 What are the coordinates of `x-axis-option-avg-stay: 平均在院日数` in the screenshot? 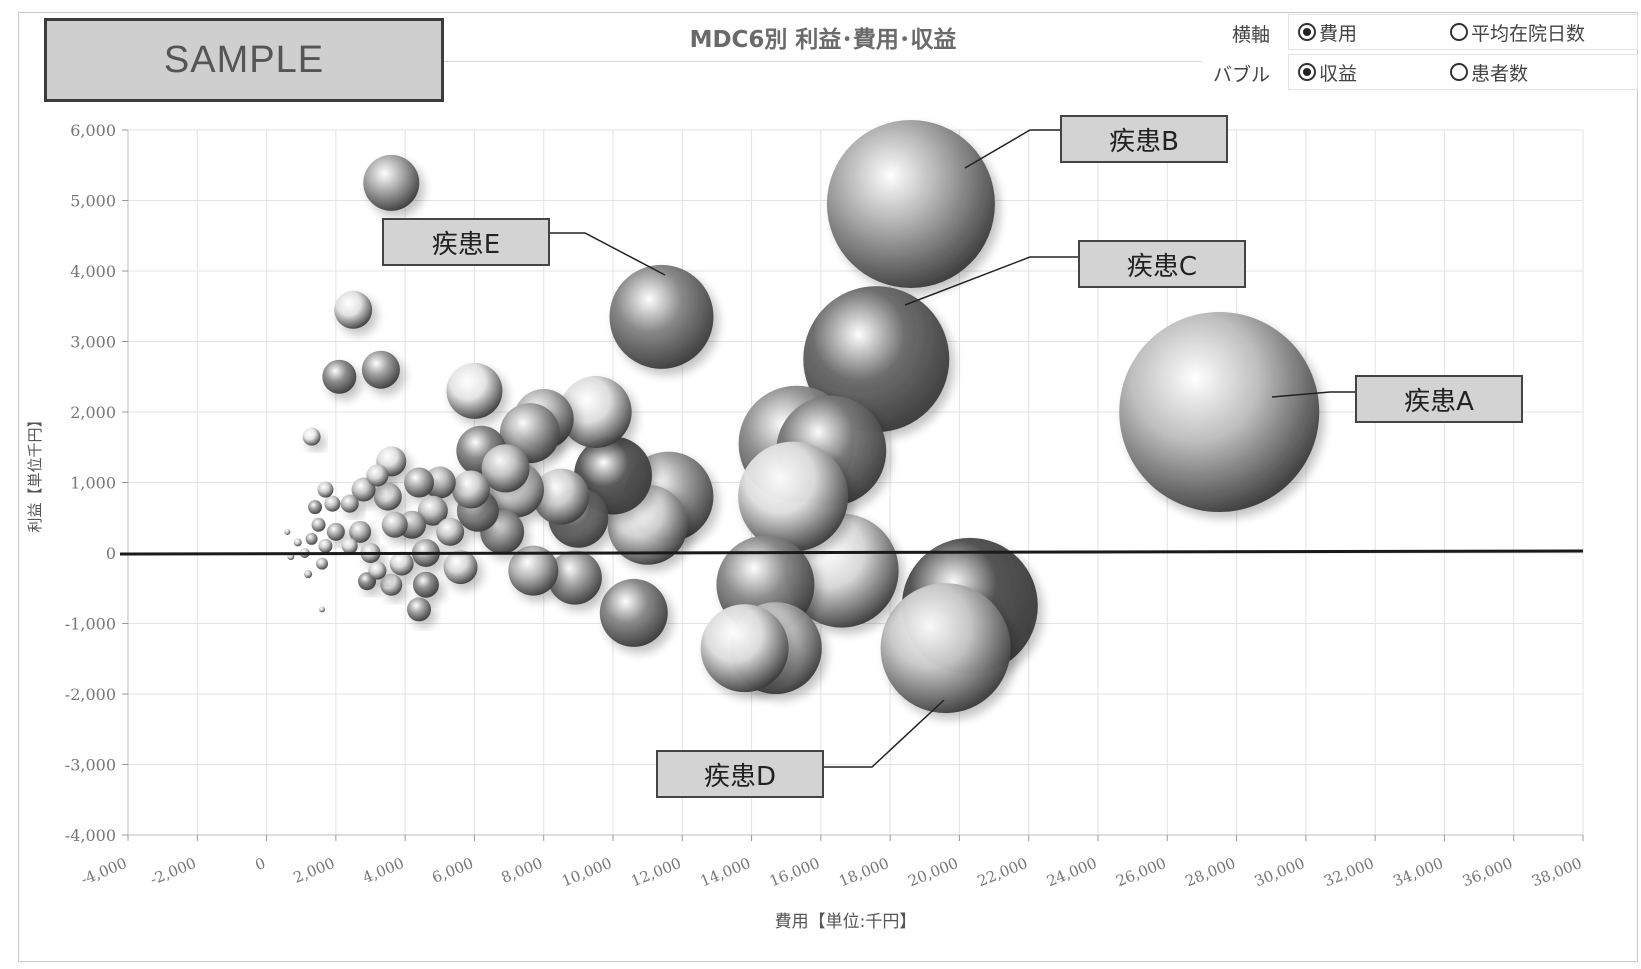 It's located at (1517, 32).